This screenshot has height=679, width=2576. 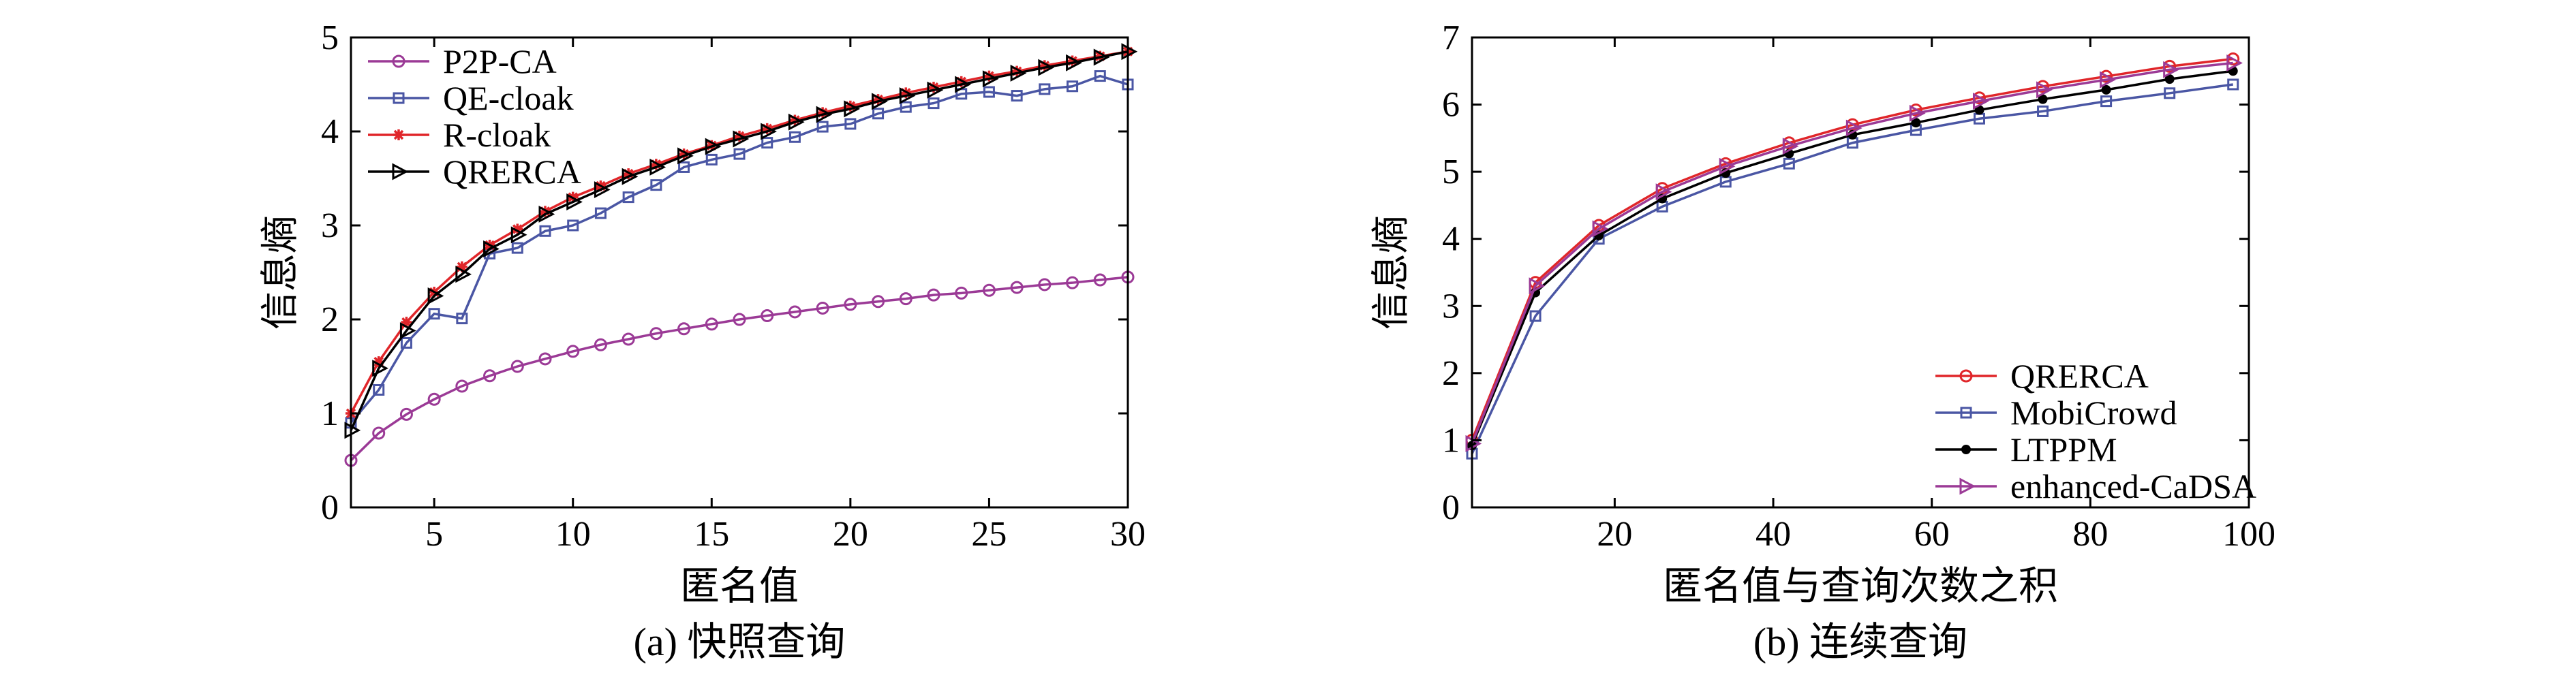 What do you see at coordinates (573, 534) in the screenshot?
I see `x-tick-label: 10` at bounding box center [573, 534].